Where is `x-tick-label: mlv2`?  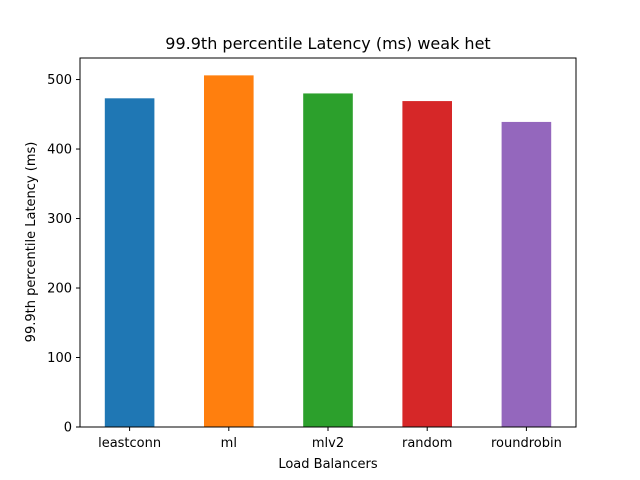
x-tick-label: mlv2 is located at coordinates (328, 443).